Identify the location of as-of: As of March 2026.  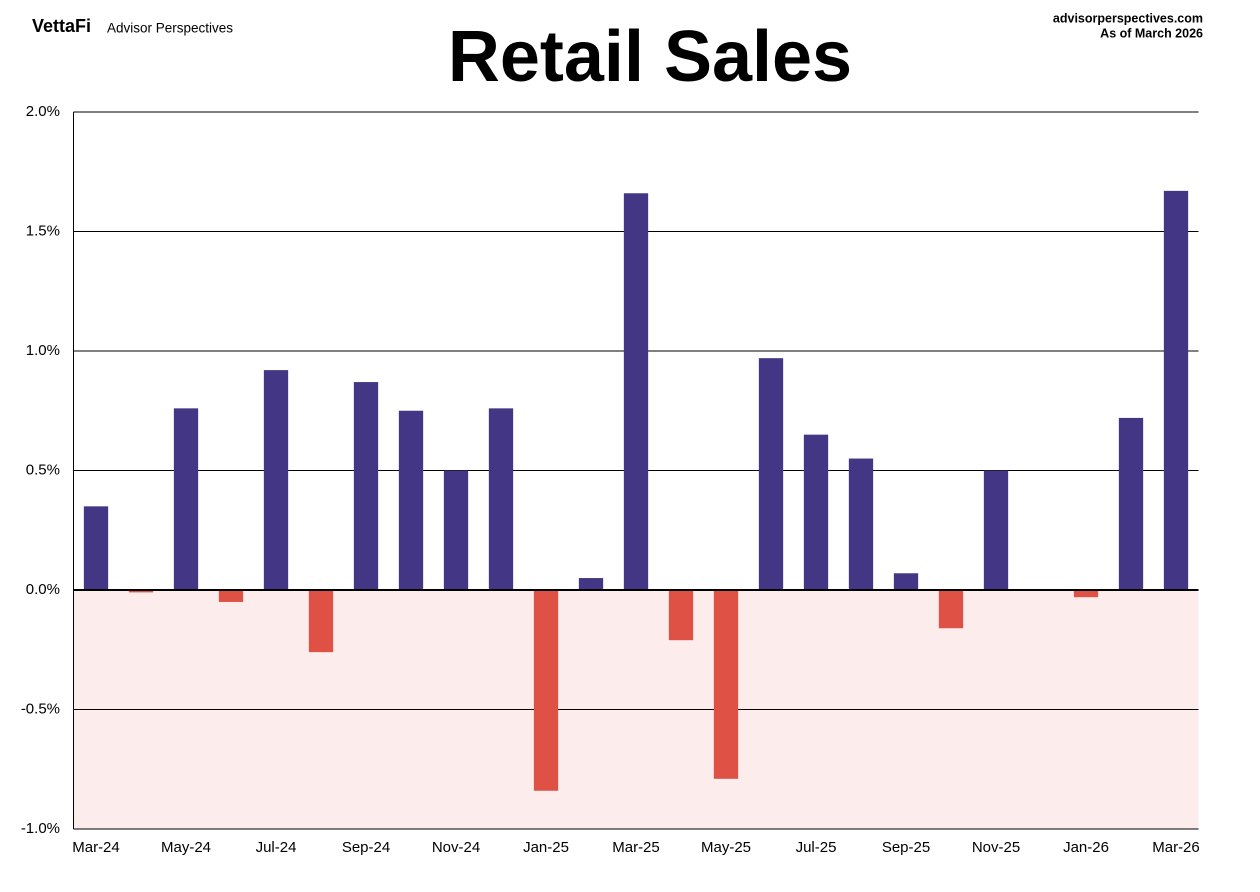
(1151, 33).